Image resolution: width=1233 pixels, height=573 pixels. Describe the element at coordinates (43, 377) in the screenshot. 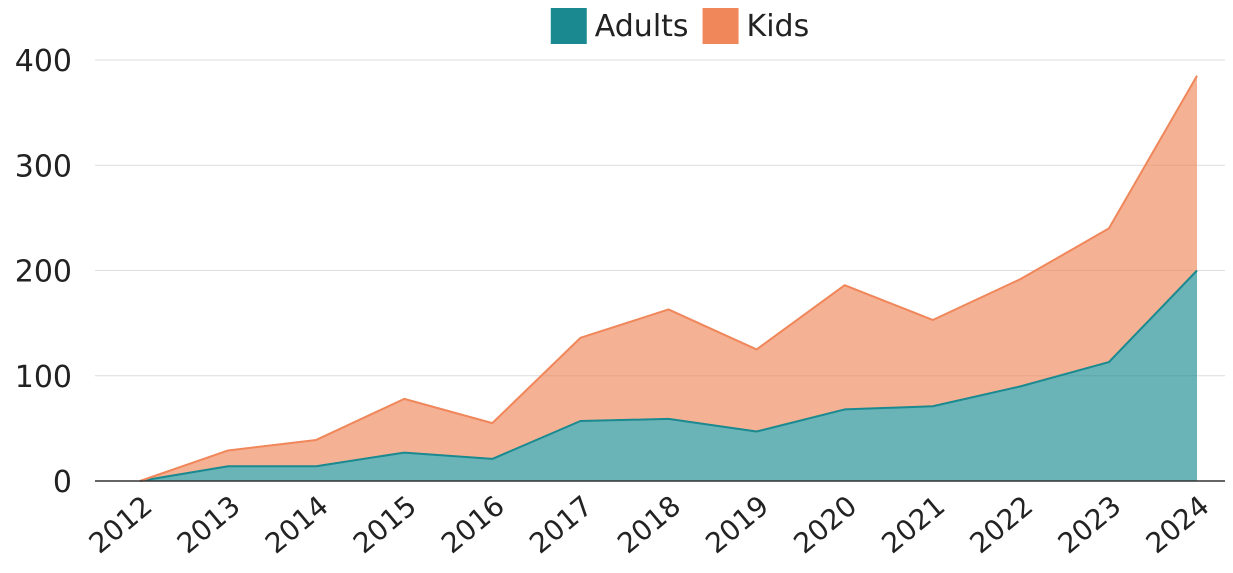

I see `y-tick-label-100: 100` at that location.